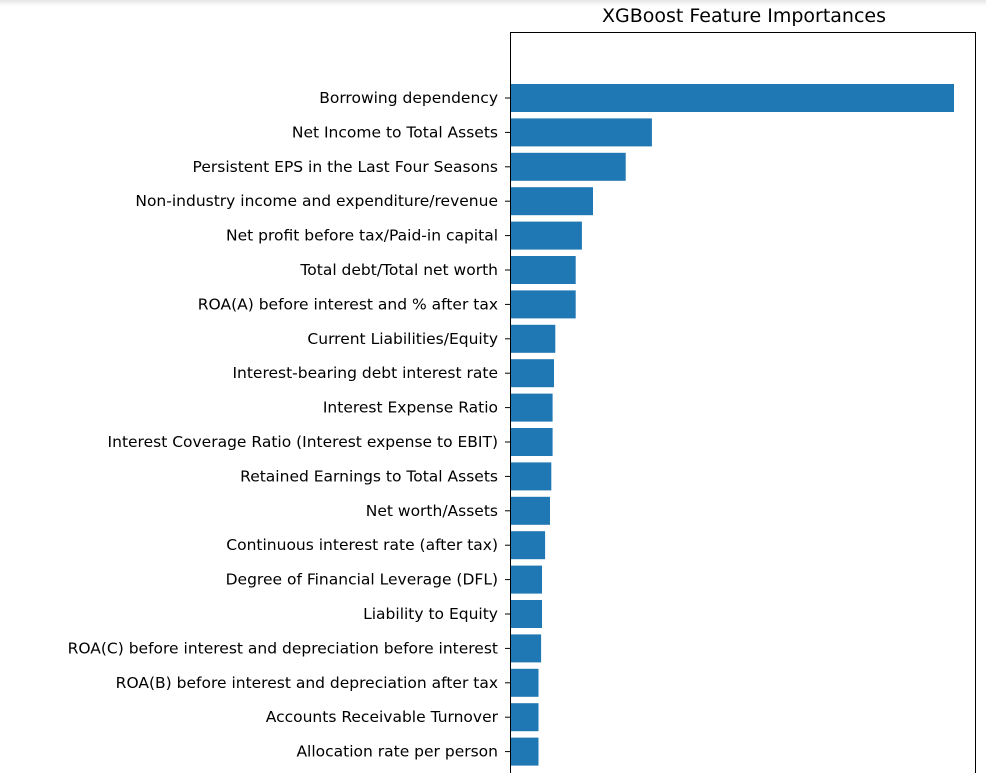 The image size is (986, 777). I want to click on y-tick-label-5: Total debt/Total net worth, so click(398, 270).